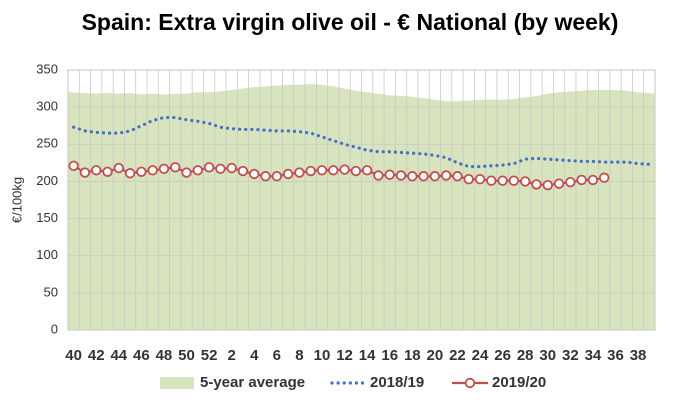  I want to click on x-tick-label: 38, so click(638, 355).